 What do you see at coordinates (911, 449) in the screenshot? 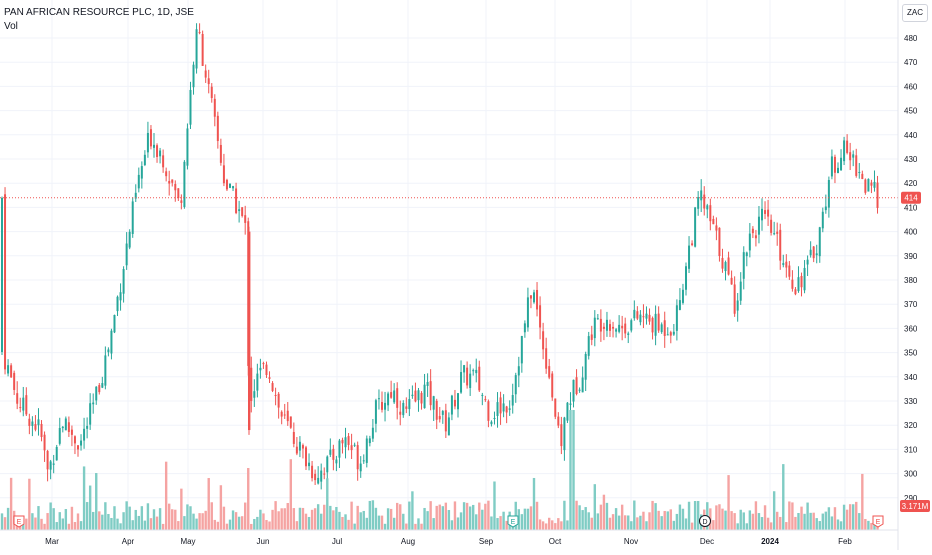
I see `y-tick-label: 310` at bounding box center [911, 449].